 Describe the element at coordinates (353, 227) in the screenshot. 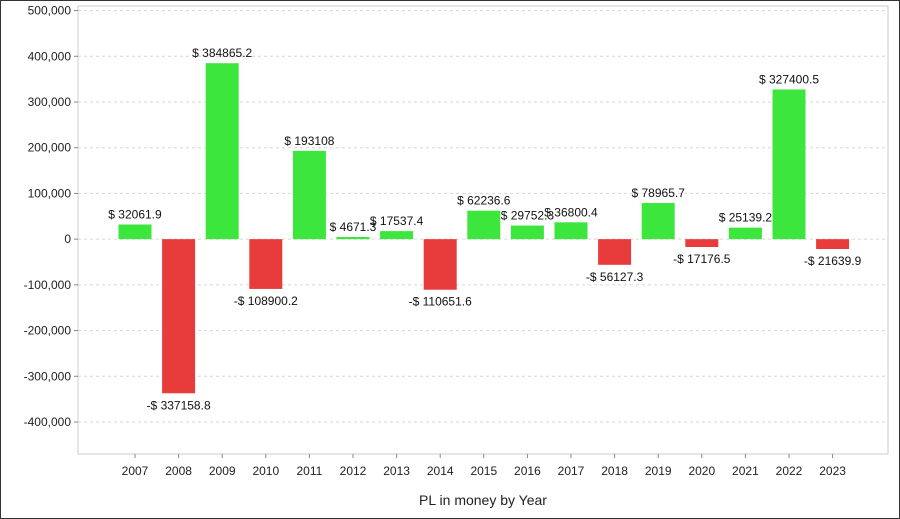

I see `data-label-2012: $ 4671.3` at that location.